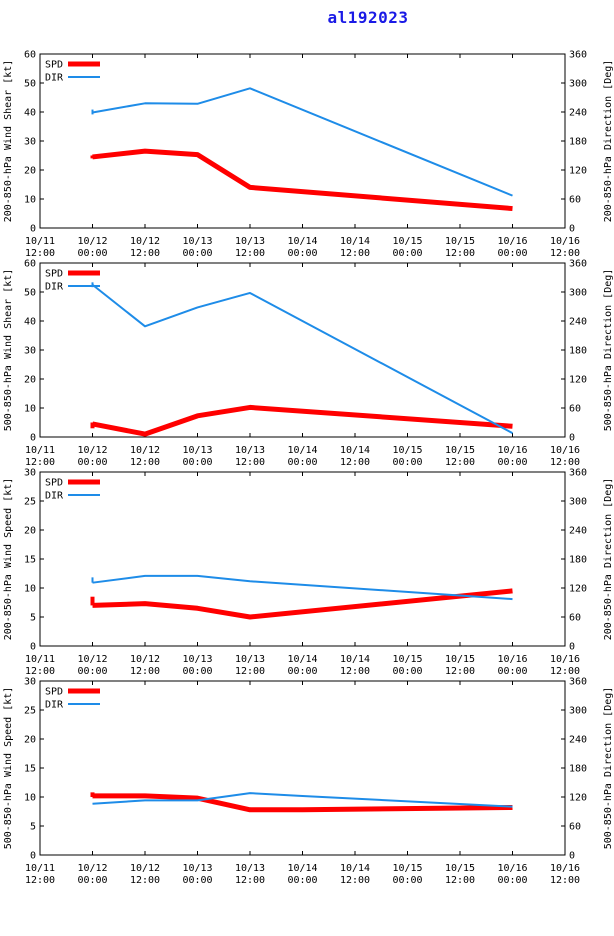  Describe the element at coordinates (8, 141) in the screenshot. I see `y-axis-title-left: 200-850-hPa Wind Shear [kt]` at that location.